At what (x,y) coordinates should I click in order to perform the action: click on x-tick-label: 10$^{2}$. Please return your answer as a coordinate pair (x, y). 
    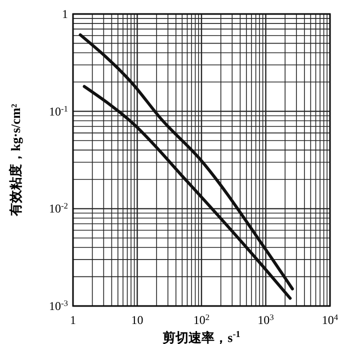
    Looking at the image, I should click on (201, 319).